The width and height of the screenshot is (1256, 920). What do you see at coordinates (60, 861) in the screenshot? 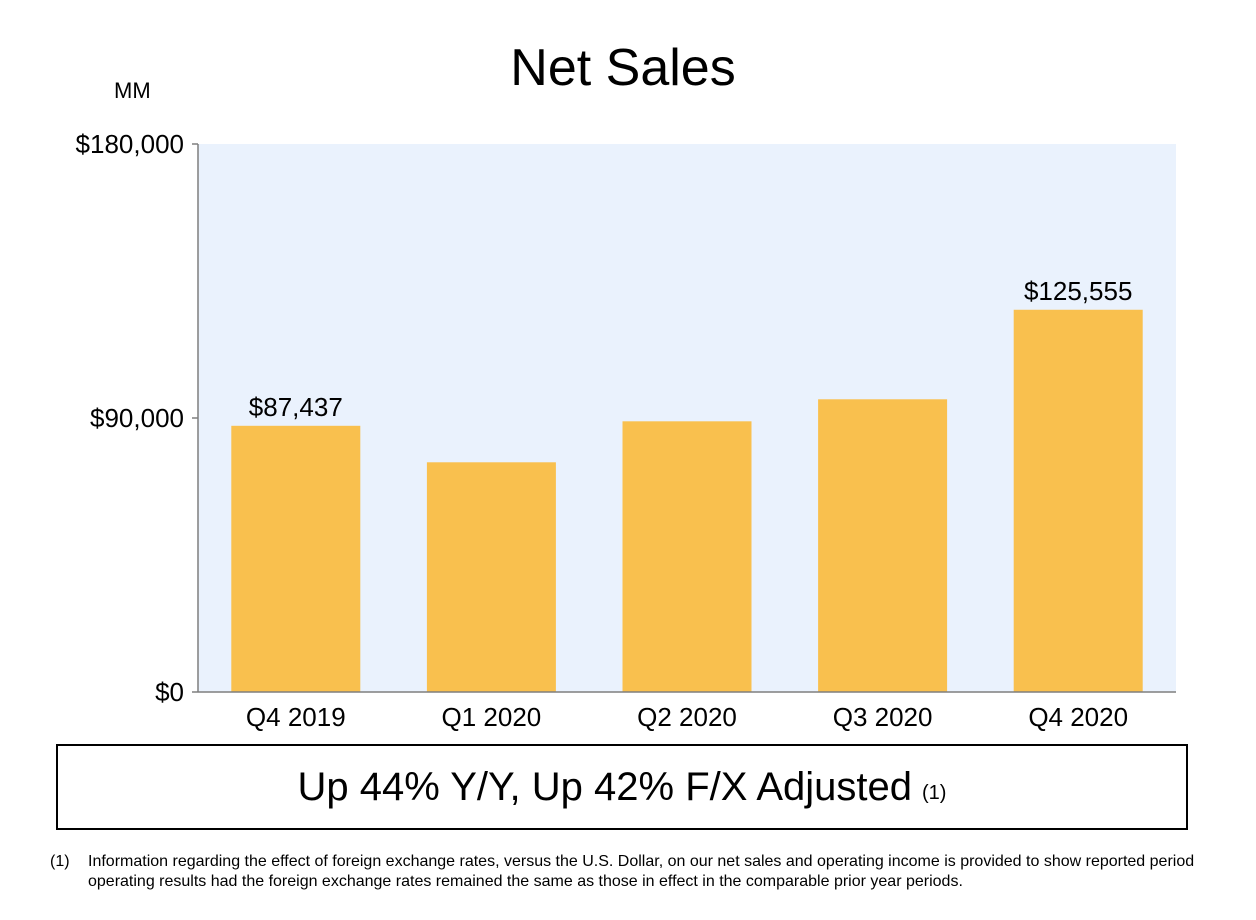
I see `footnote-ref: (1)` at bounding box center [60, 861].